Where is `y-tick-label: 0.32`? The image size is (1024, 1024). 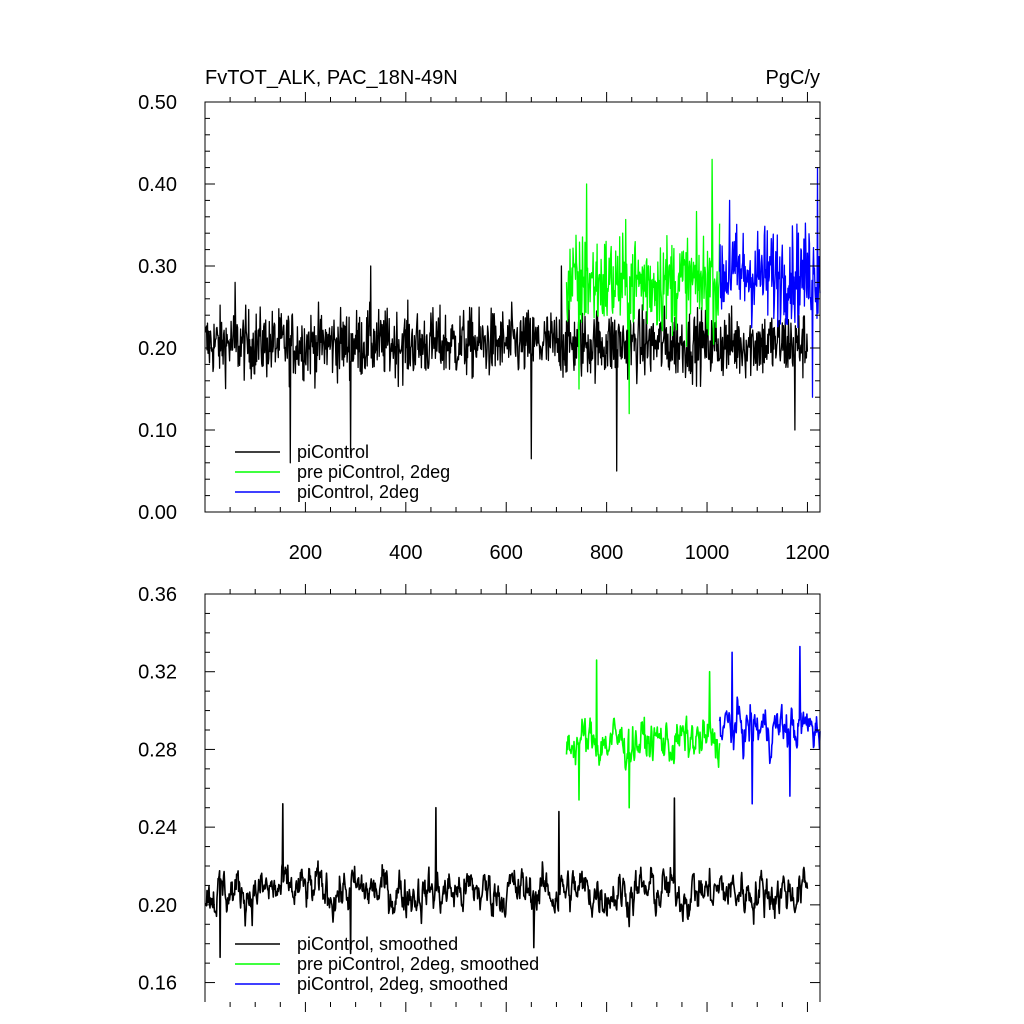
y-tick-label: 0.32 is located at coordinates (157, 673).